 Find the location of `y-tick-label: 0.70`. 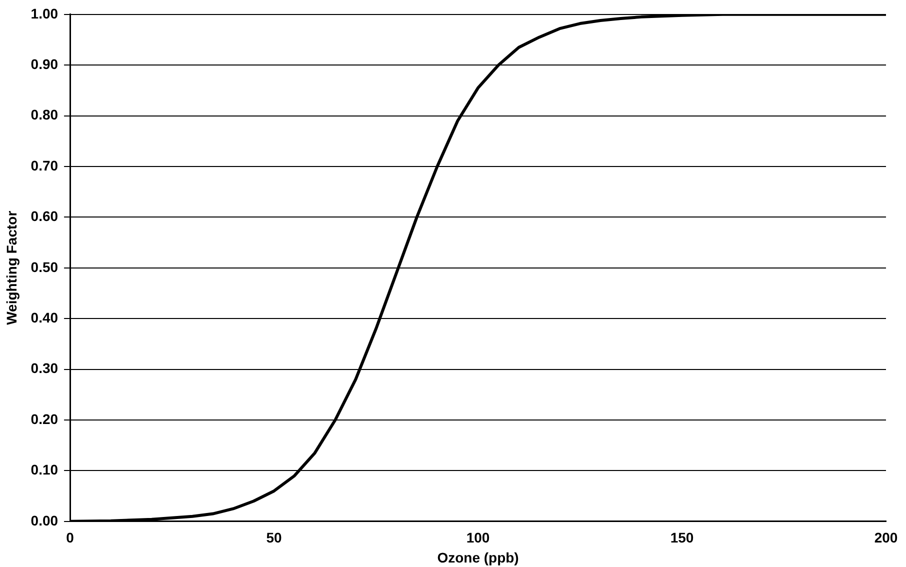

y-tick-label: 0.70 is located at coordinates (44, 165).